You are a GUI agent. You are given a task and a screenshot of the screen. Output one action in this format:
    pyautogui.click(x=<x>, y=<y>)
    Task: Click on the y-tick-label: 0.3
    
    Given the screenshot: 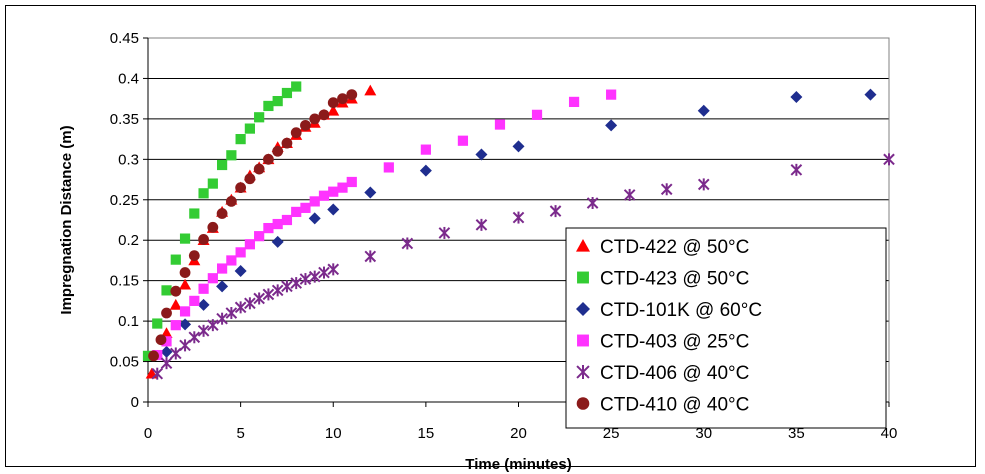 What is the action you would take?
    pyautogui.click(x=128, y=159)
    